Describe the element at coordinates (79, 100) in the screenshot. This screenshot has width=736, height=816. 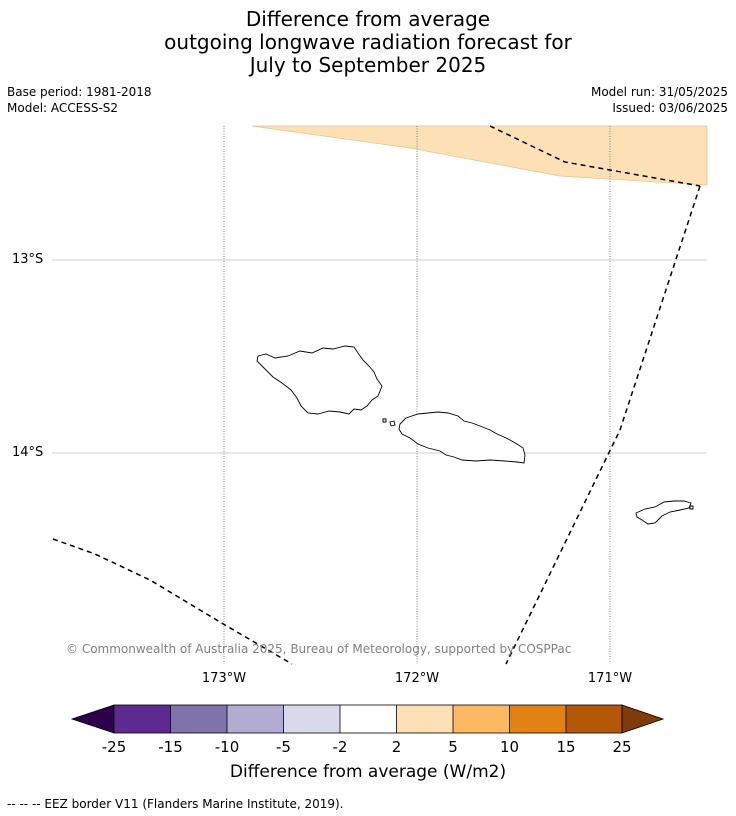
I see `meta-left: Base period: 1981-2018 Model: ACCESS-S2` at that location.